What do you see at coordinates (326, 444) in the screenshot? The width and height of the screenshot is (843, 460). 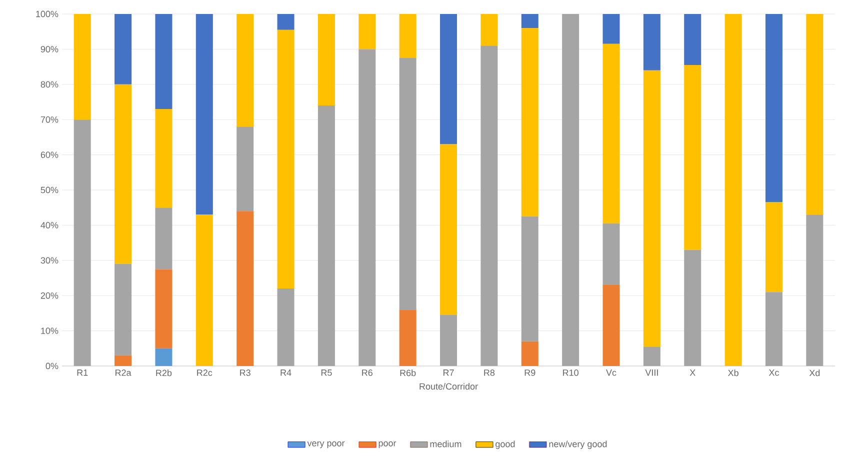 I see `legend-label: very poor` at bounding box center [326, 444].